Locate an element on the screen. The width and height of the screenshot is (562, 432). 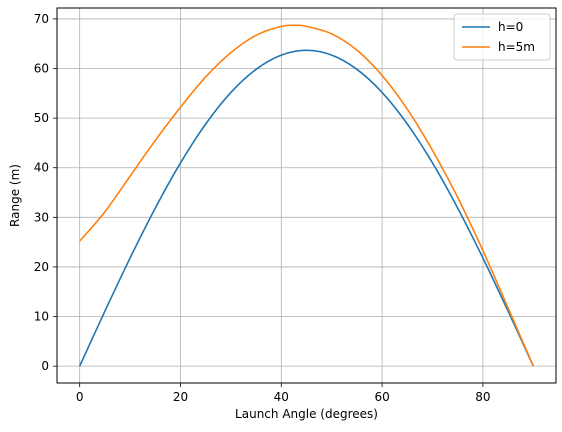
legend: h=0 h=5m is located at coordinates (502, 37).